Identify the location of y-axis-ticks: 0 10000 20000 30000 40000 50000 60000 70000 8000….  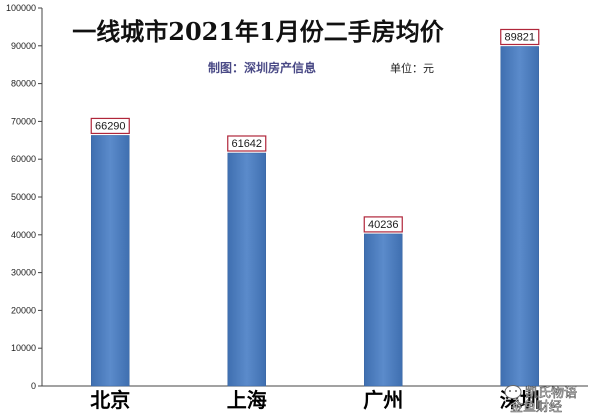
(24, 197).